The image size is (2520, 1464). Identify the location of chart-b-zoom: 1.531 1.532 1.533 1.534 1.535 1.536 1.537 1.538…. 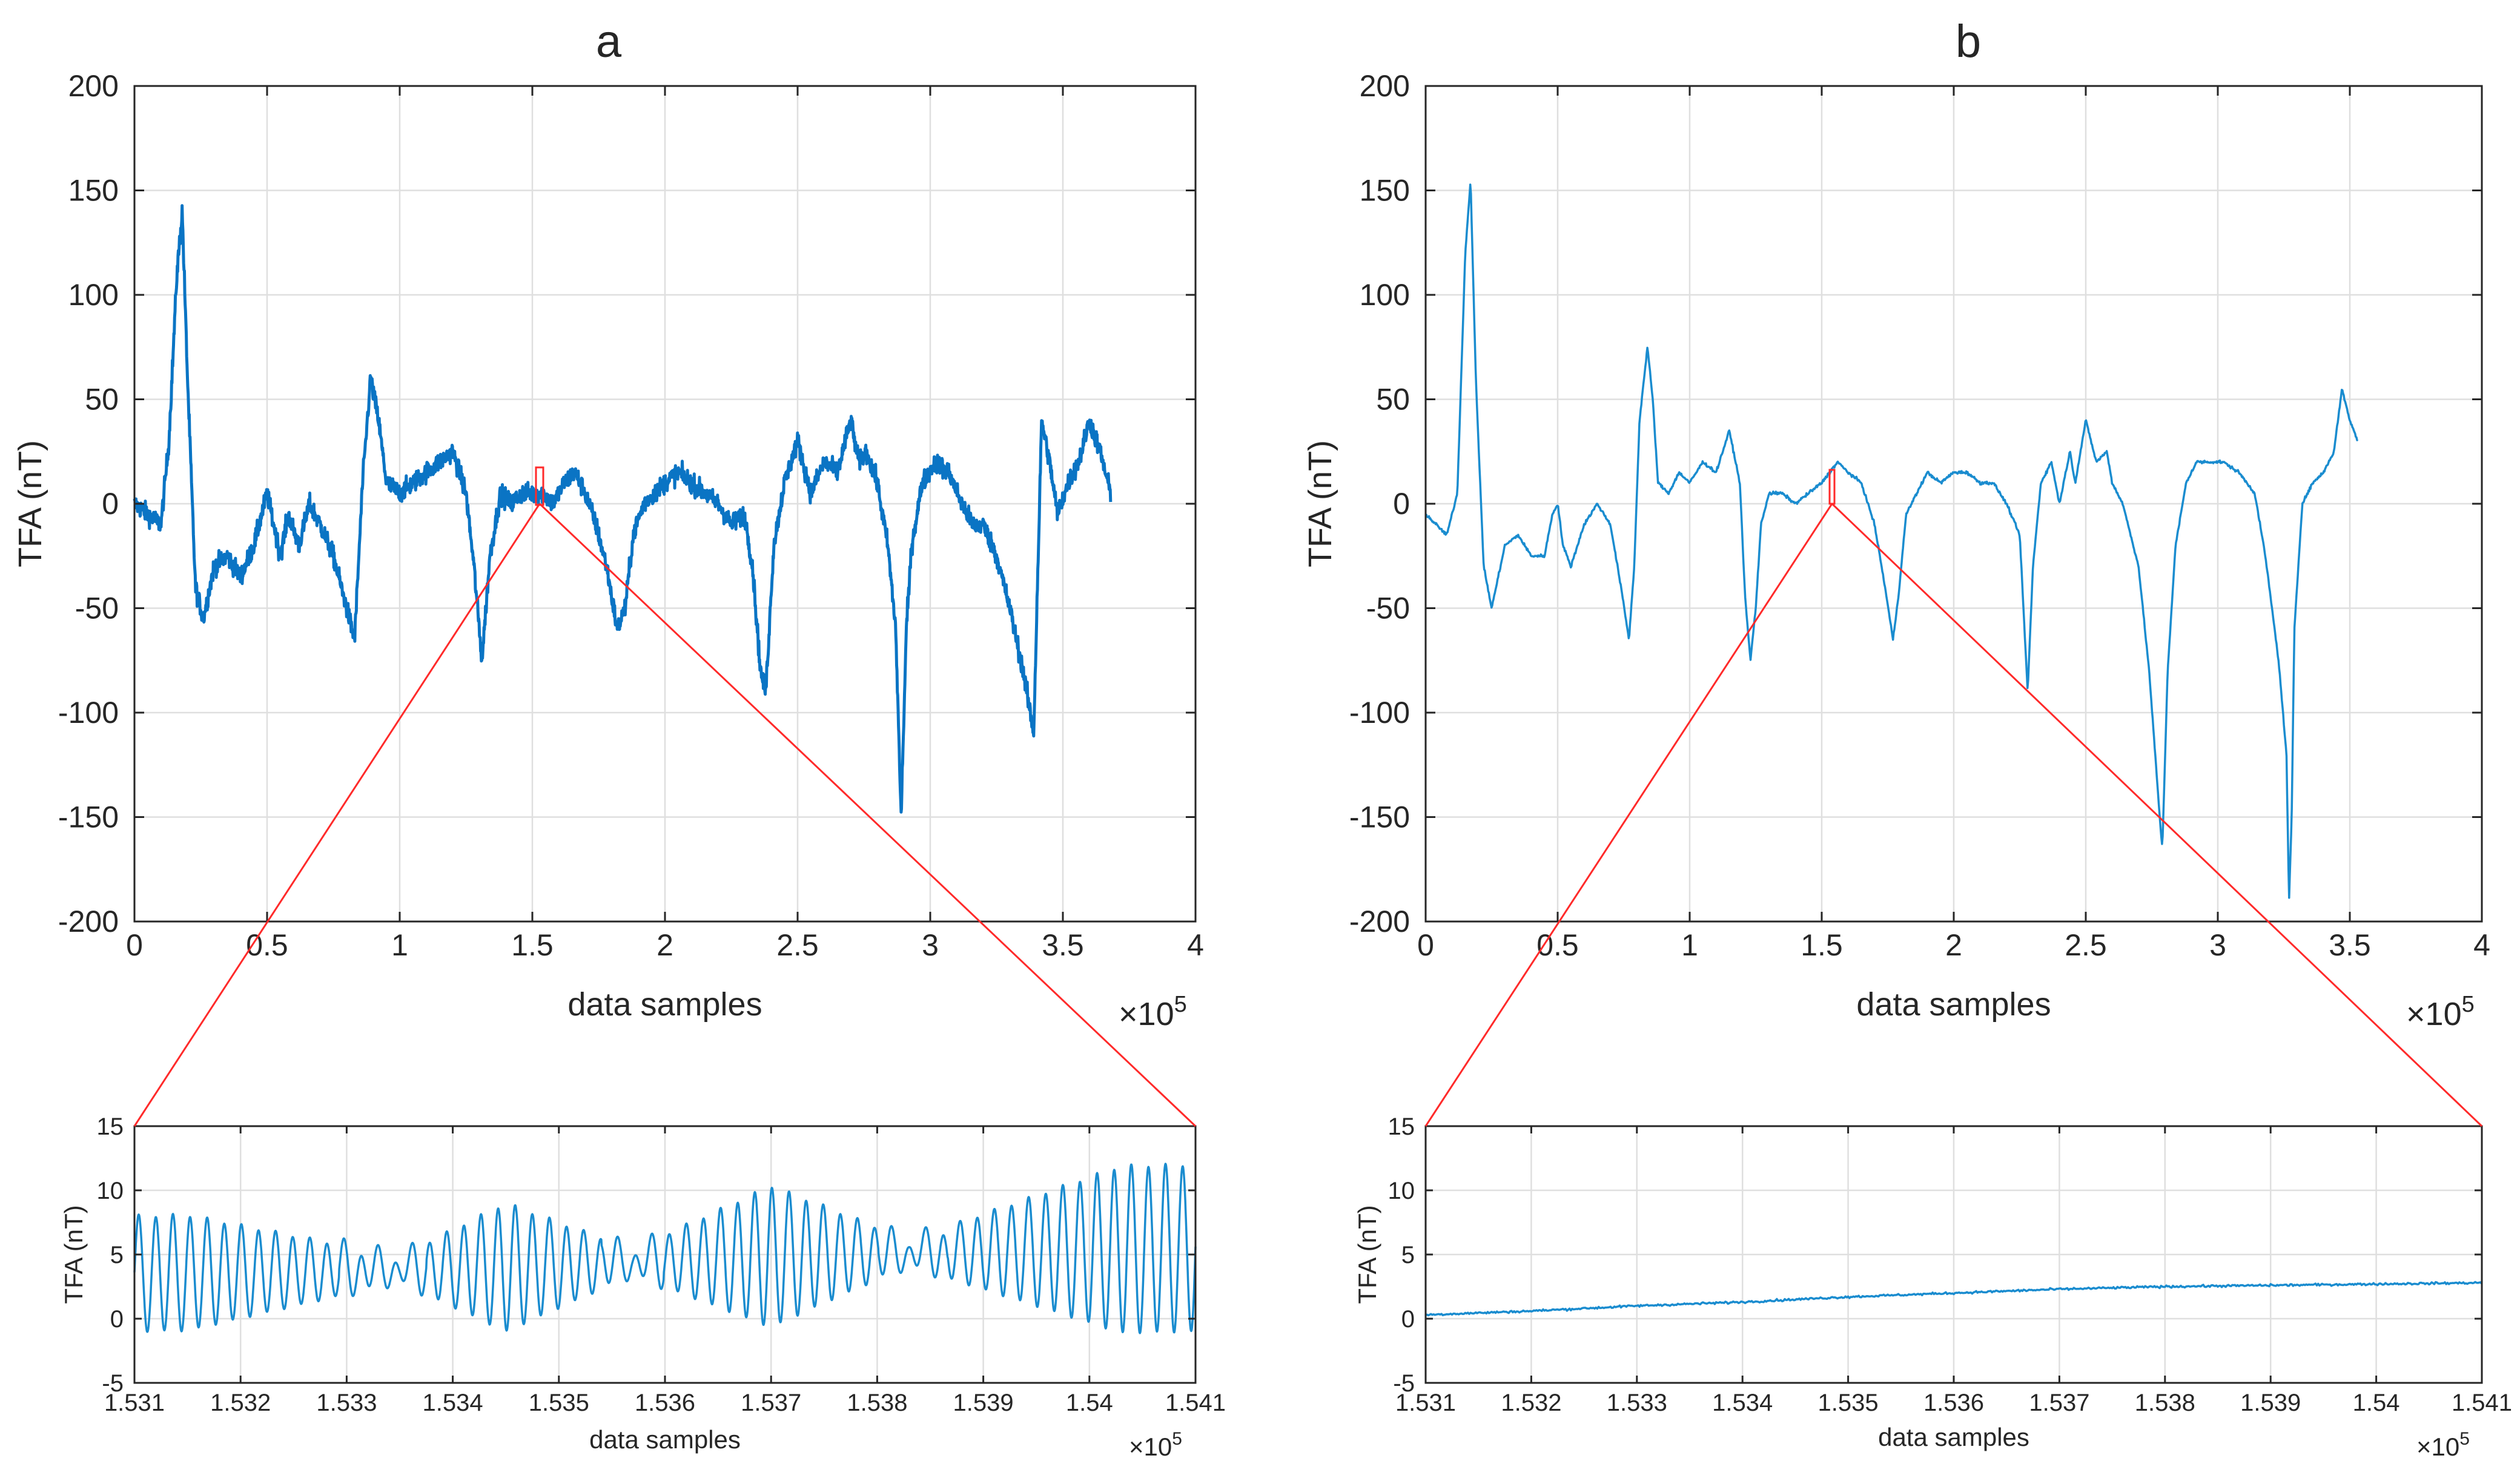
(1932, 1287).